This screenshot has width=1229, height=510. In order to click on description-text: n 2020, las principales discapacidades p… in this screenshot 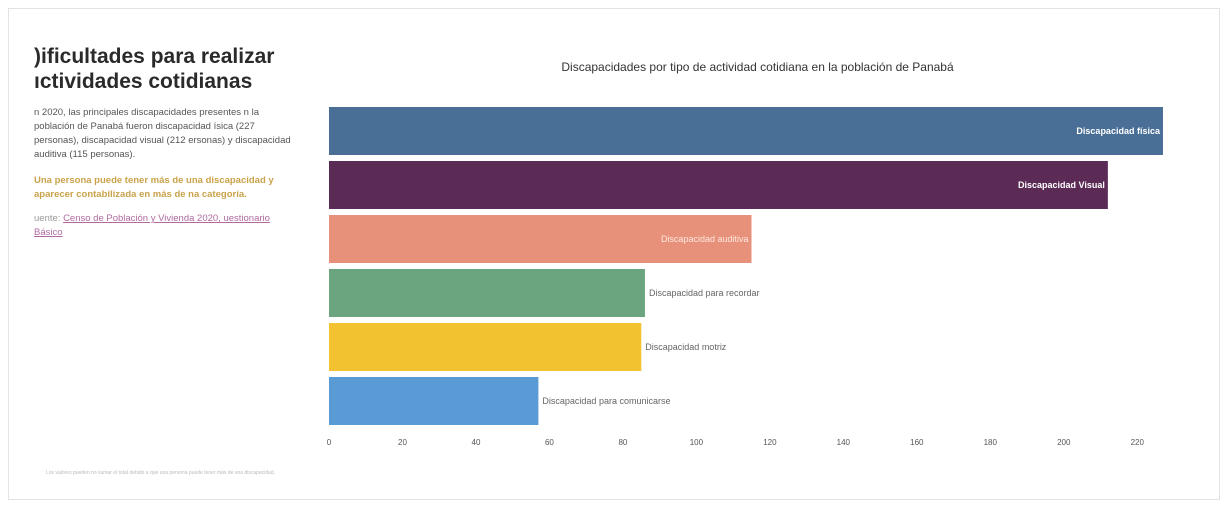, I will do `click(162, 133)`.